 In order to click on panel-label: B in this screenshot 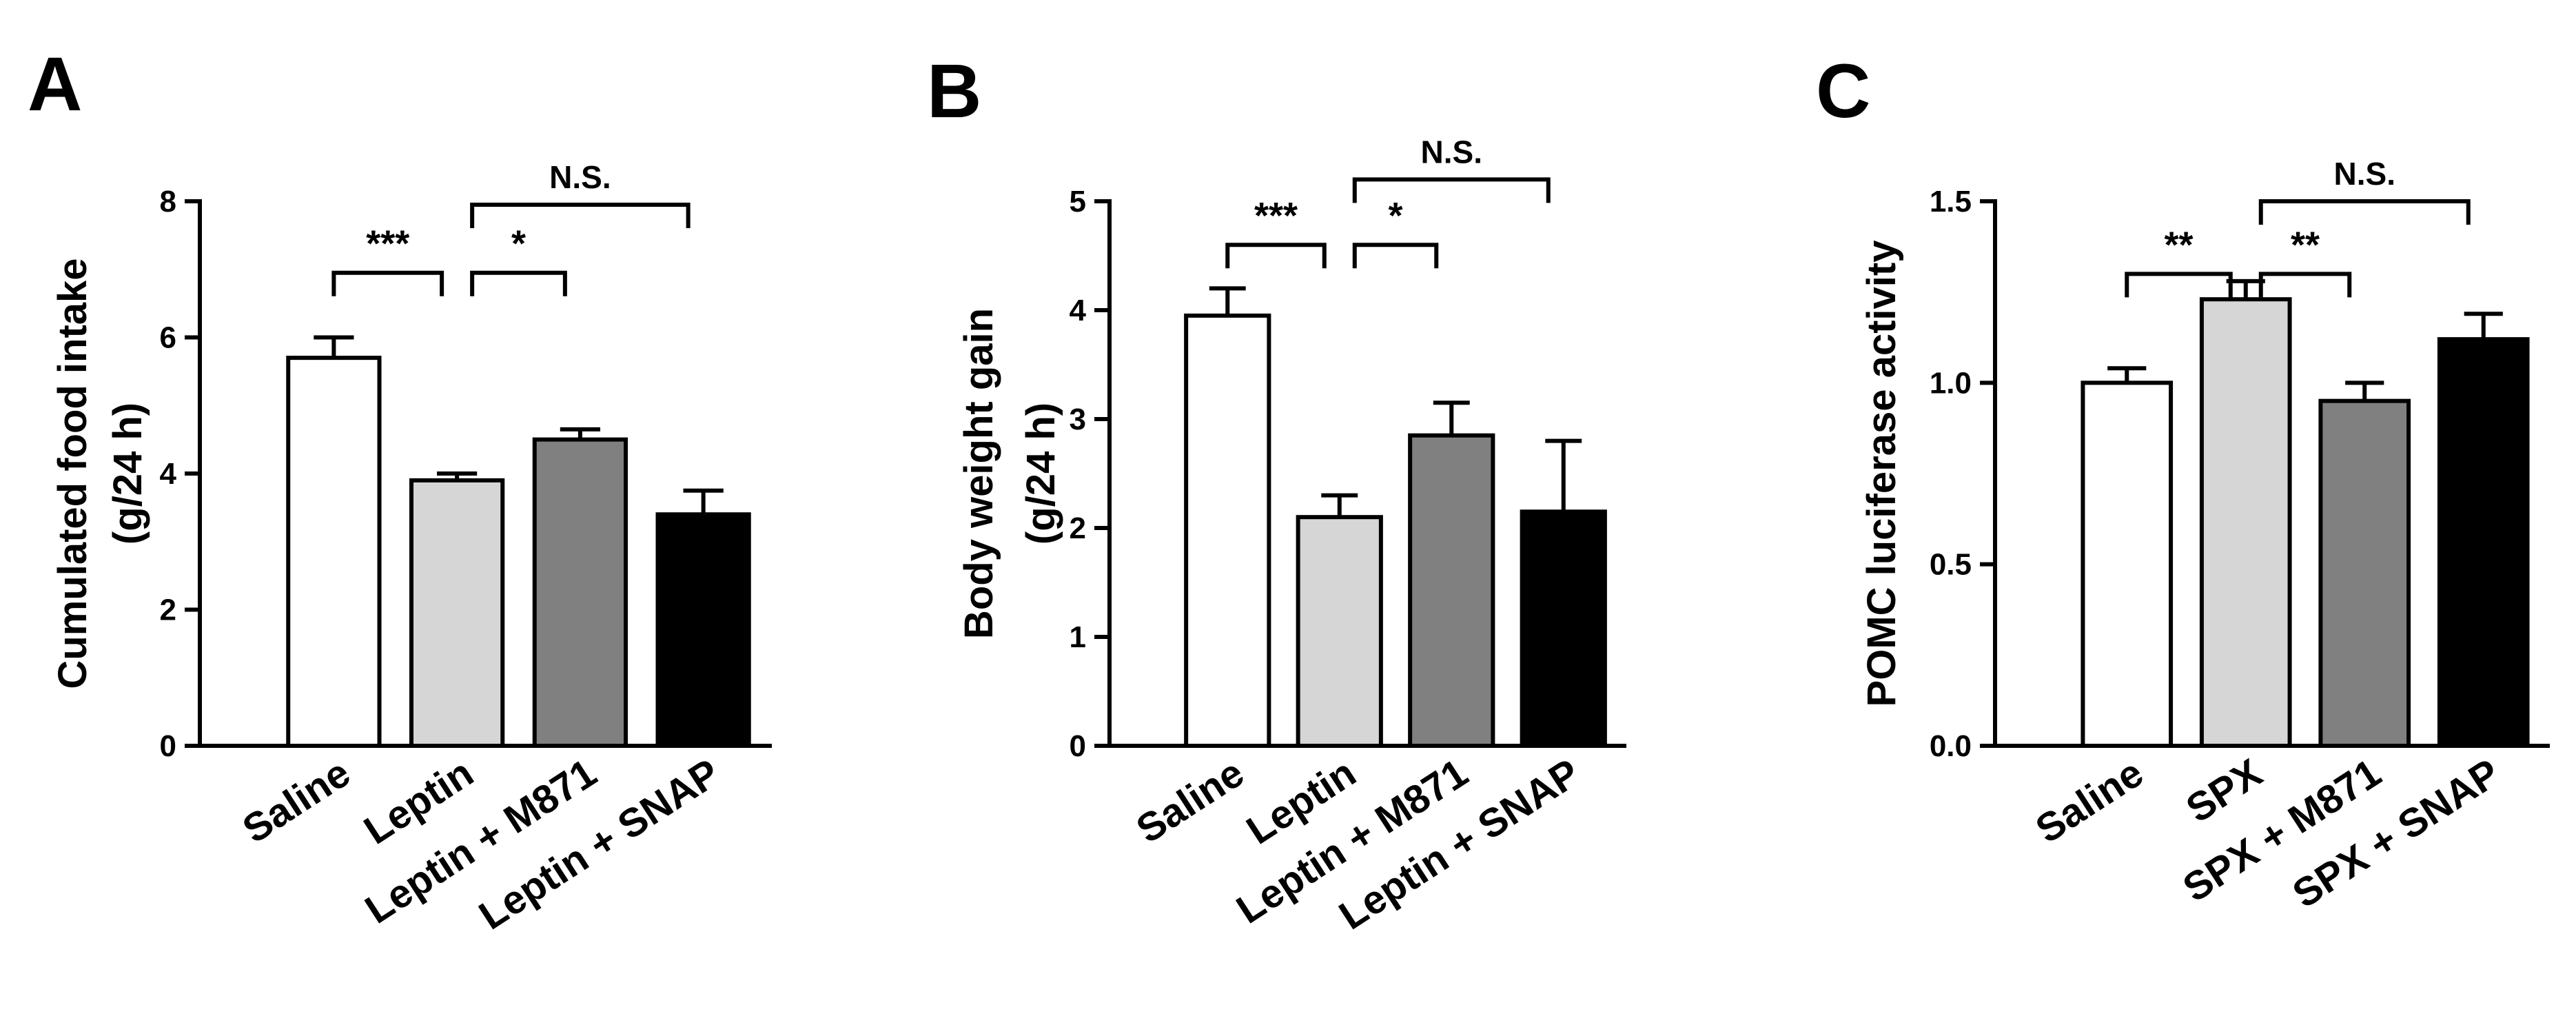, I will do `click(954, 91)`.